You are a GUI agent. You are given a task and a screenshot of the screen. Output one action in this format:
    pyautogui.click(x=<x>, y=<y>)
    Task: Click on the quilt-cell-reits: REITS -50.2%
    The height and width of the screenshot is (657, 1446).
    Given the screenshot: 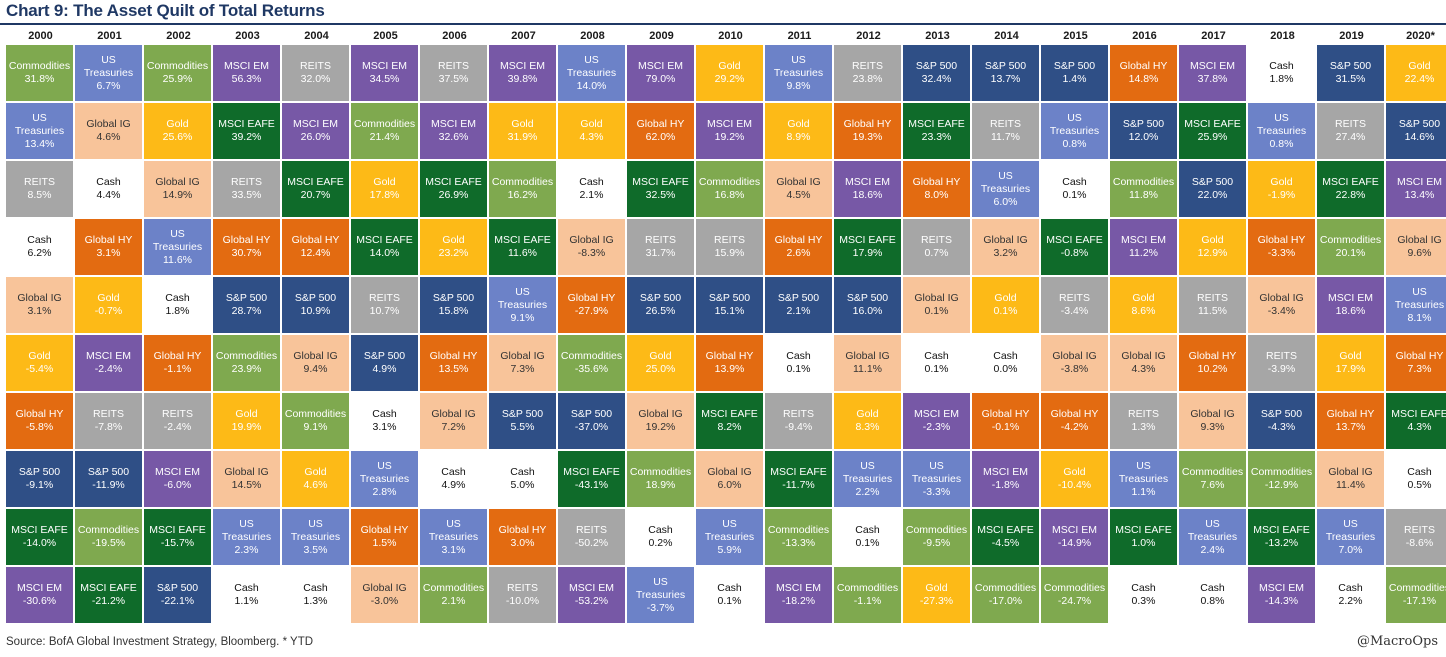 What is the action you would take?
    pyautogui.click(x=591, y=537)
    